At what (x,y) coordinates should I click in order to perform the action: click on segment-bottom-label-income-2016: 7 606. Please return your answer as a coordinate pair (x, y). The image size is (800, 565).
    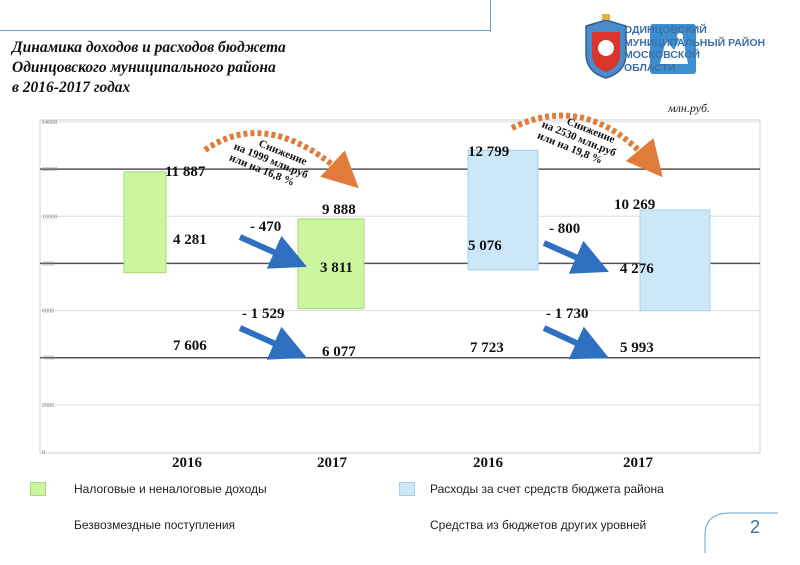
    Looking at the image, I should click on (190, 346).